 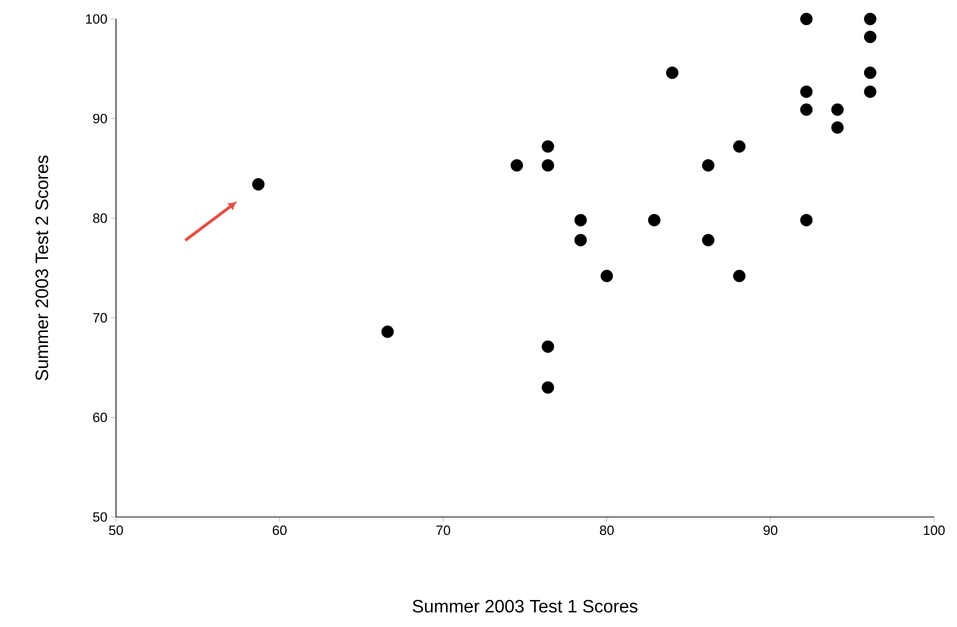 What do you see at coordinates (100, 318) in the screenshot?
I see `y-tick-label: 70` at bounding box center [100, 318].